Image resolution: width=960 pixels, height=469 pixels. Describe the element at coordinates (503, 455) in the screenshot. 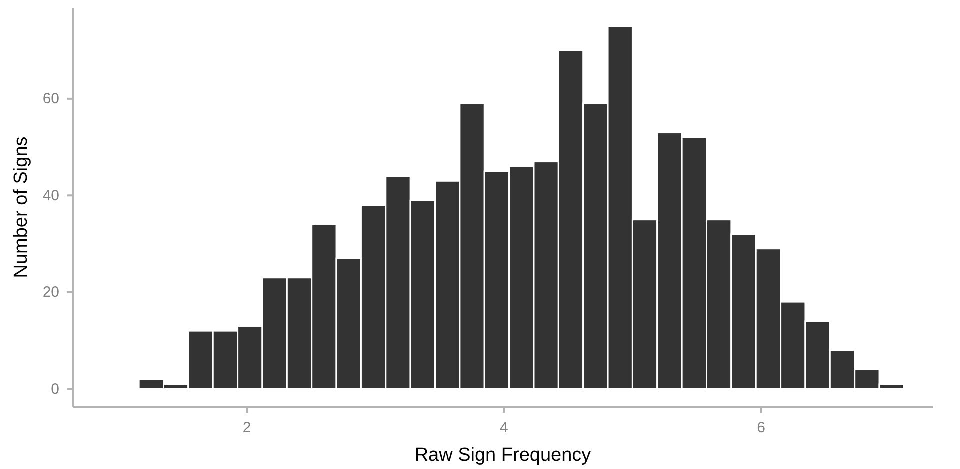

I see `x-axis-title: Raw Sign Frequency` at that location.